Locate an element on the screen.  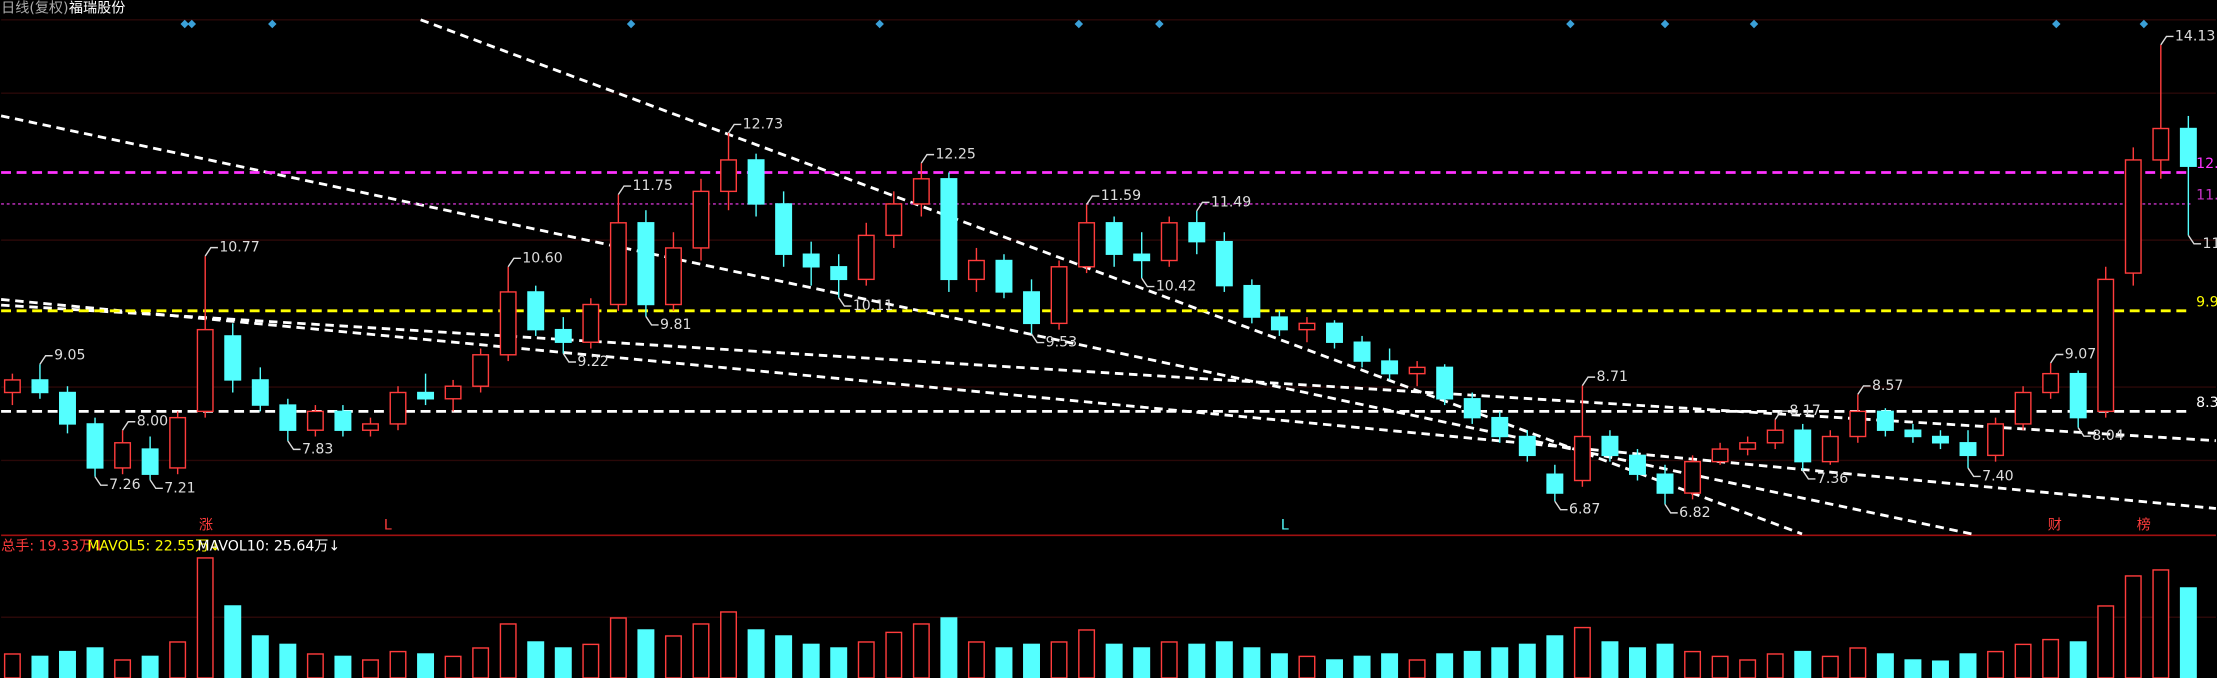
annotation-label: 8.00 is located at coordinates (152, 422).